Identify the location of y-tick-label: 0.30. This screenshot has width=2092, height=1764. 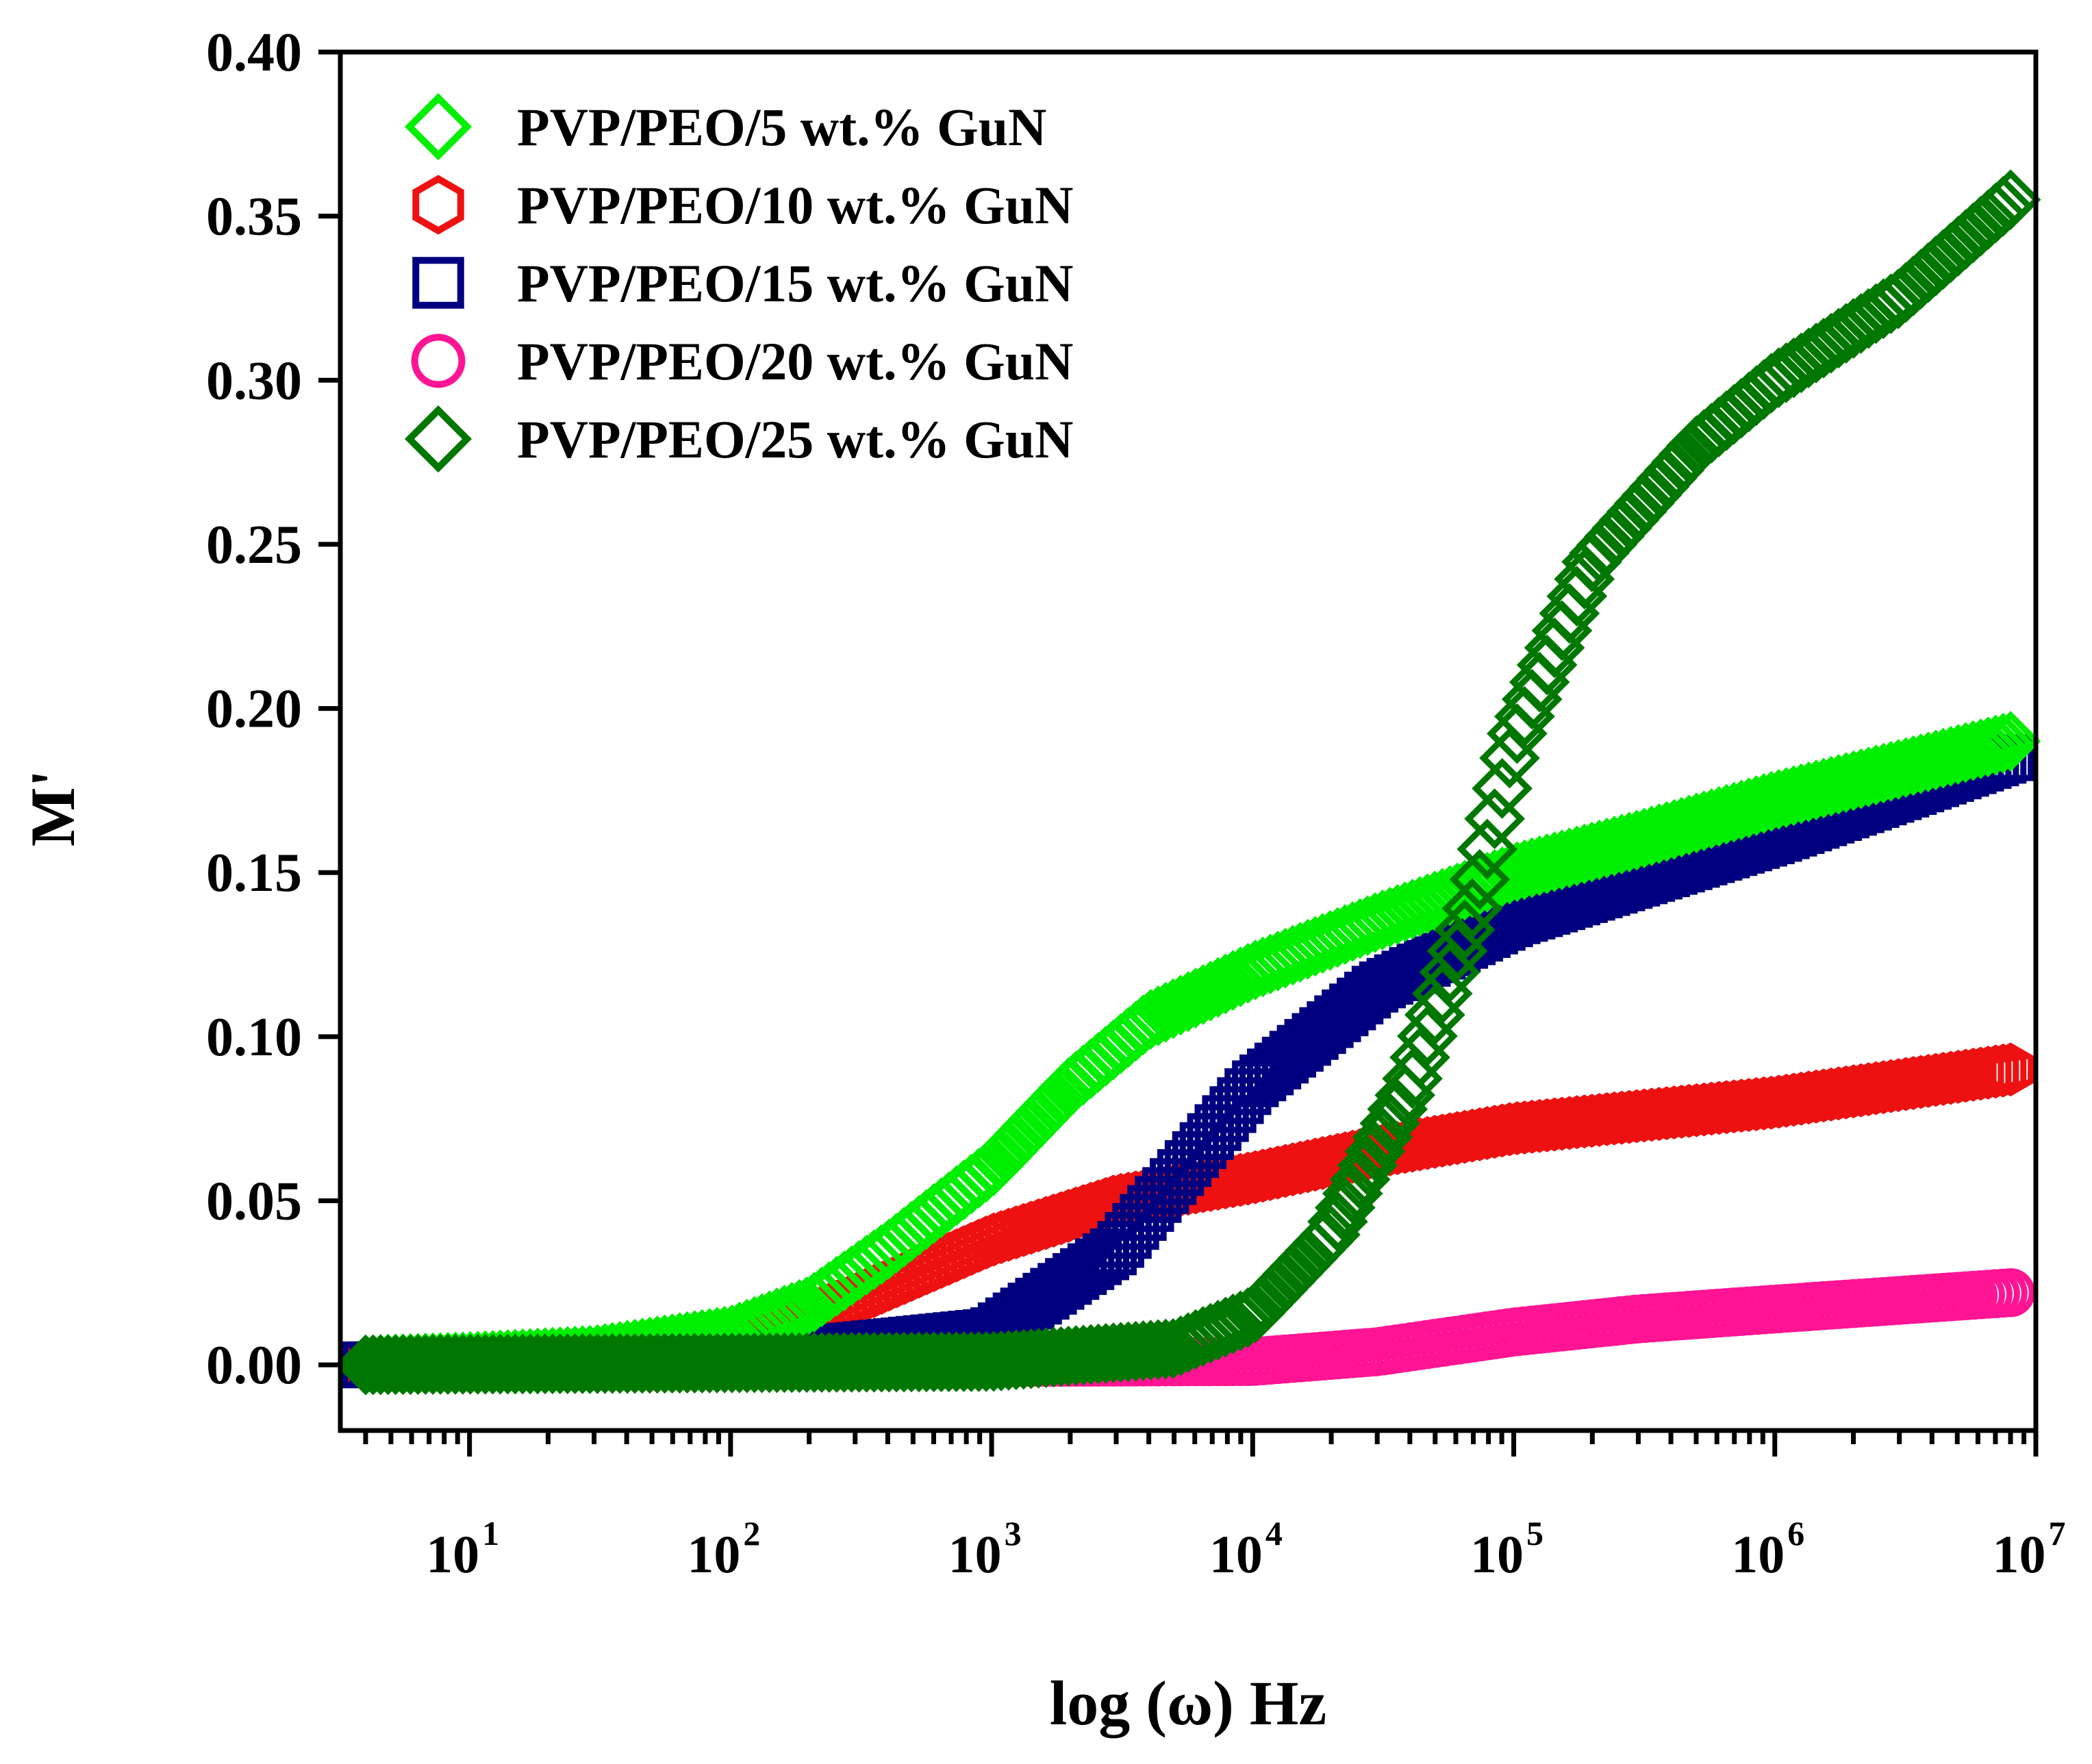
(254, 381).